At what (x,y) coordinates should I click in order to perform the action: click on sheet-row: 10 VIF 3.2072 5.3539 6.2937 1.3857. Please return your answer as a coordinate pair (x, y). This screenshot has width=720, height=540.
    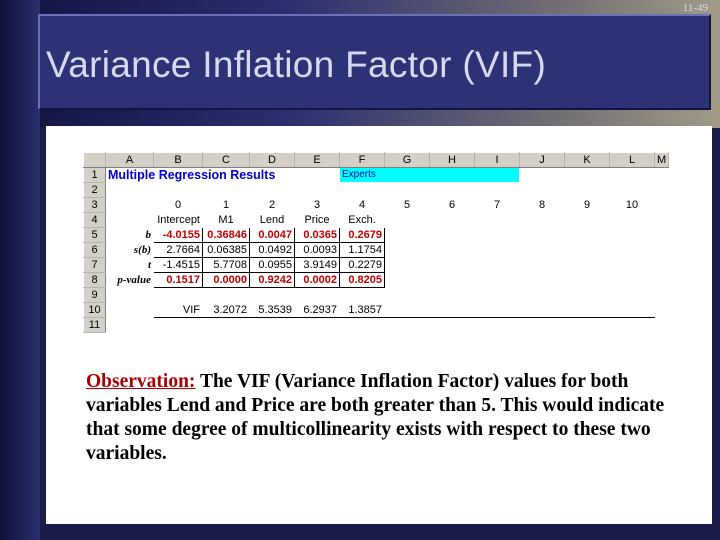
    Looking at the image, I should click on (376, 310).